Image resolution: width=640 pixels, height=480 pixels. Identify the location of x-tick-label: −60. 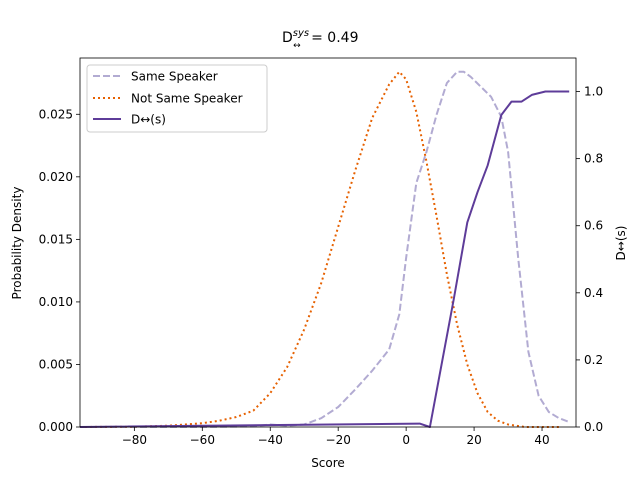
(202, 440).